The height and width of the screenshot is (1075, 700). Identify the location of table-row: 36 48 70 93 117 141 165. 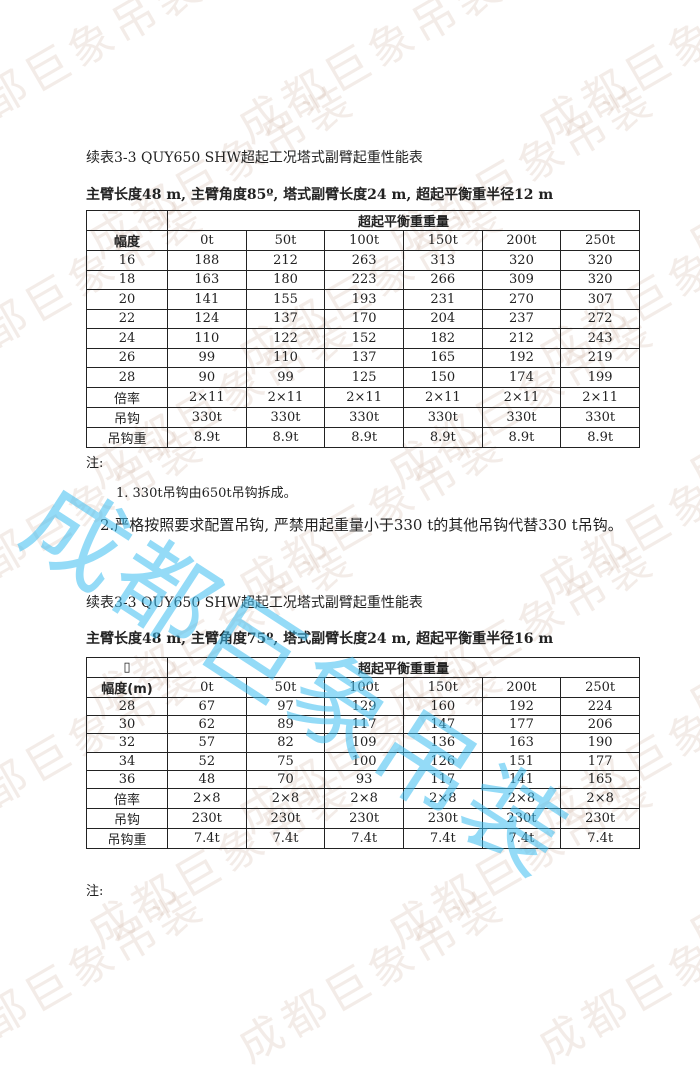
(363, 779).